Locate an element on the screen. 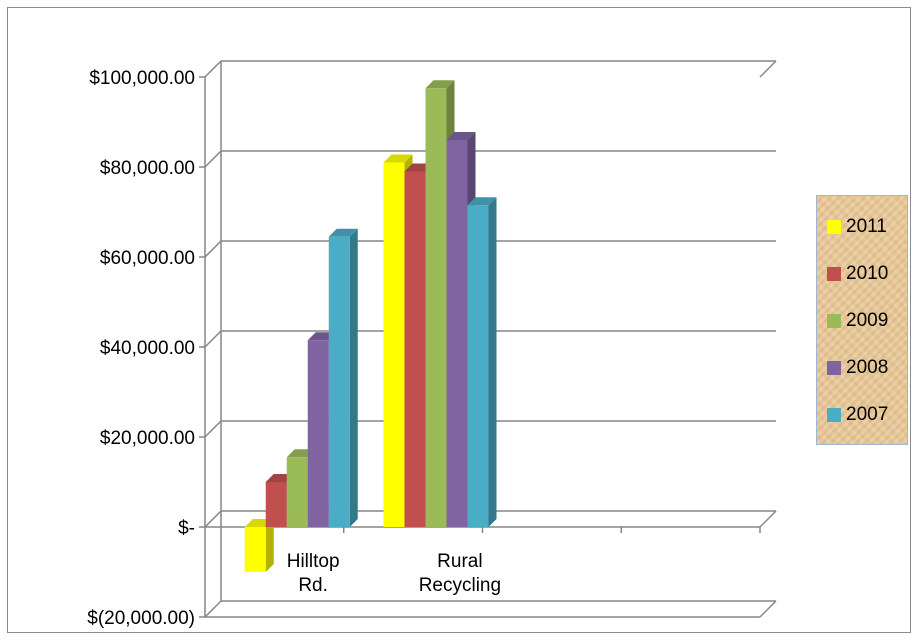  legend-item-2007: 2007 is located at coordinates (857, 415).